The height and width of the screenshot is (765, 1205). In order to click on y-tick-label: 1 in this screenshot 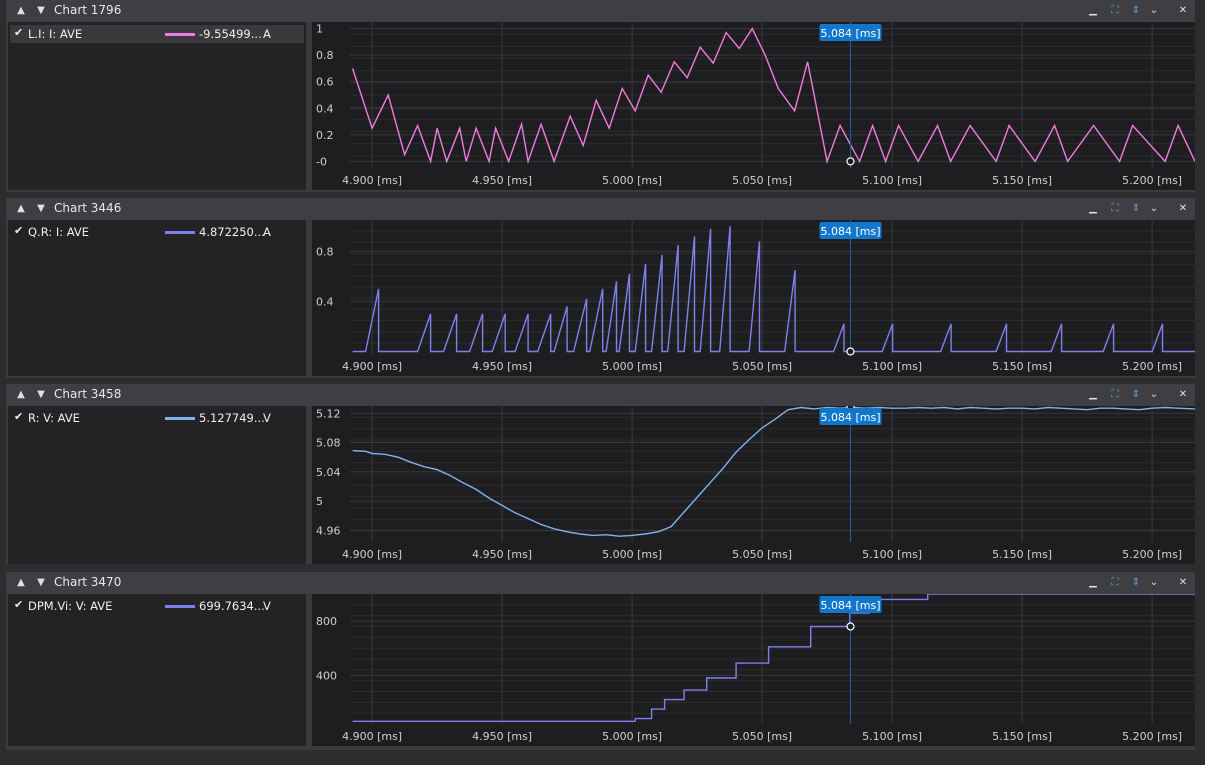, I will do `click(319, 29)`.